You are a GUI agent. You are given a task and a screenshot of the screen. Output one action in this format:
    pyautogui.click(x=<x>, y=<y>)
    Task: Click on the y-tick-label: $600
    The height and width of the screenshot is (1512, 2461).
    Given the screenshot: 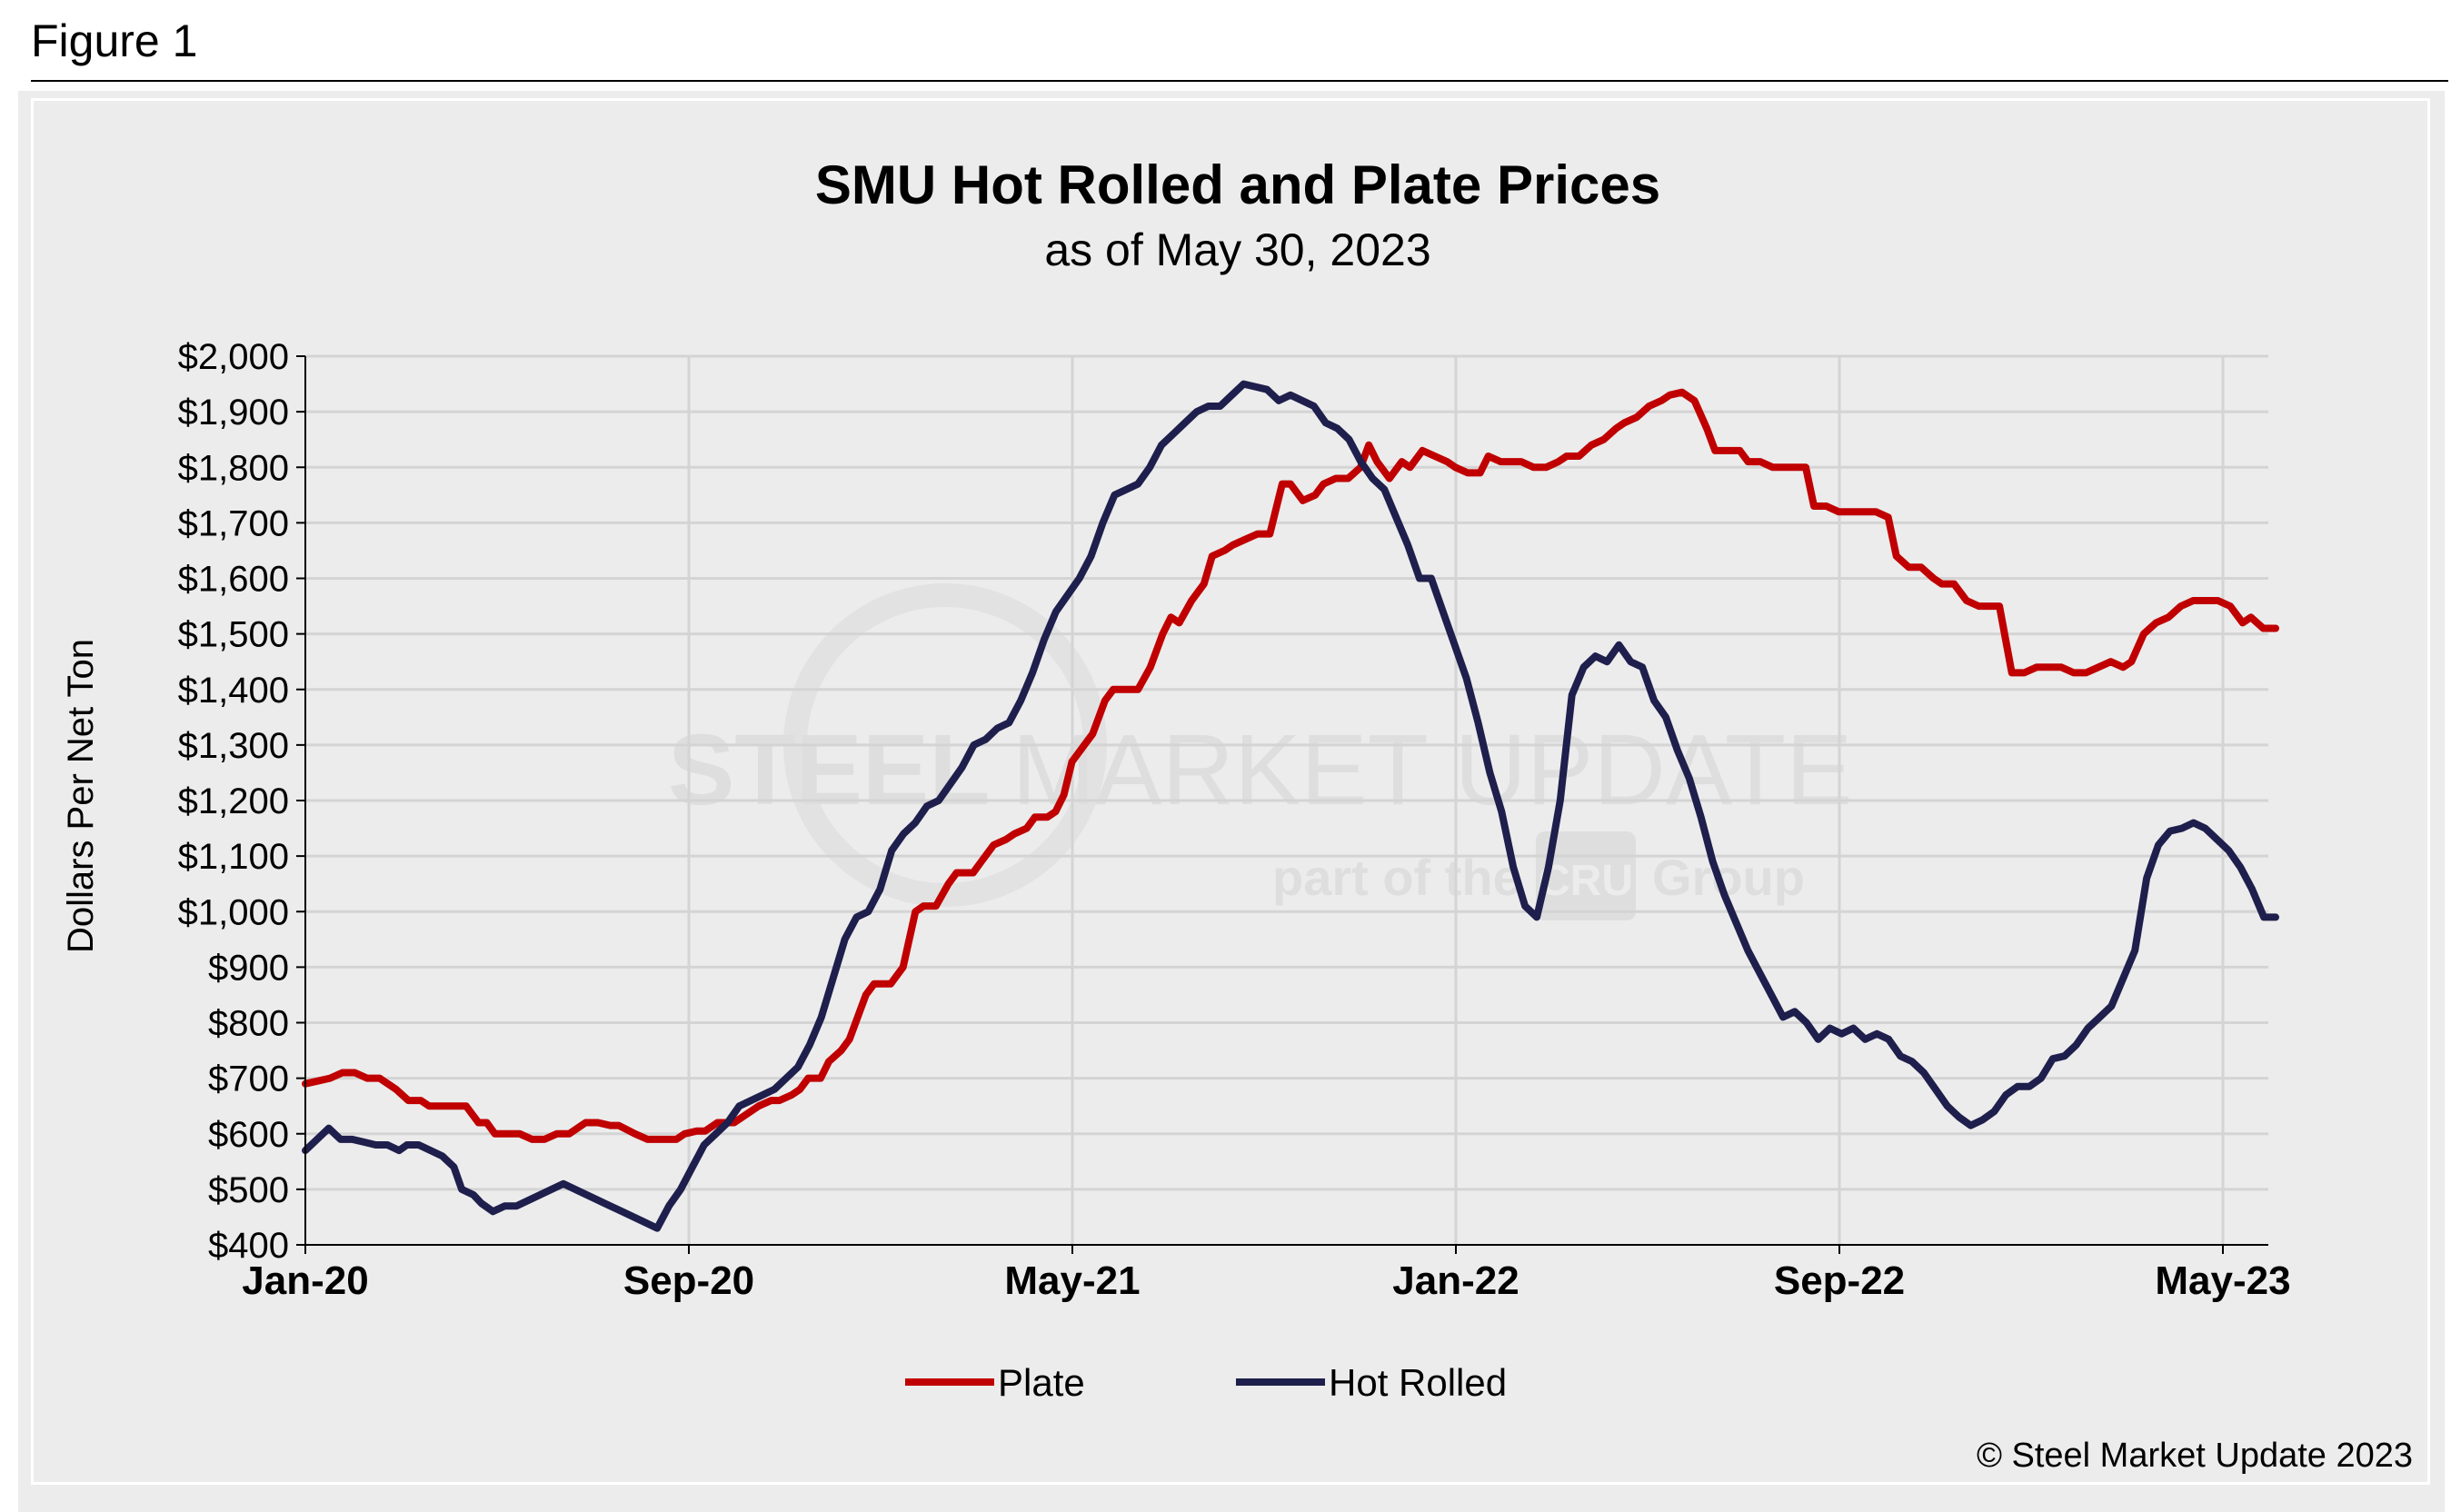 What is the action you would take?
    pyautogui.click(x=248, y=1135)
    